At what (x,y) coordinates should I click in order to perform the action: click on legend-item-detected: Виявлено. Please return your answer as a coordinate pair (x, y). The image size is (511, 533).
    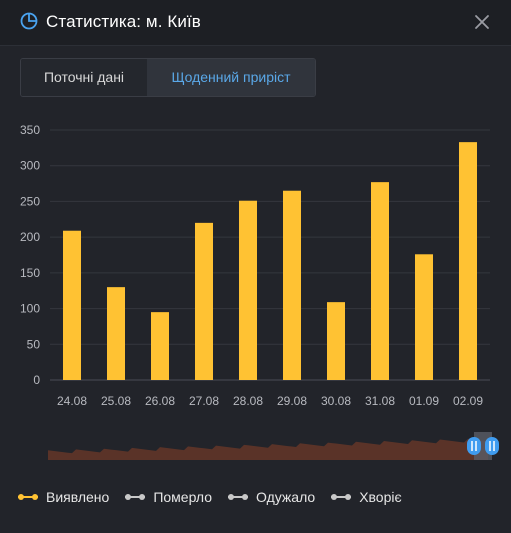
    Looking at the image, I should click on (62, 497).